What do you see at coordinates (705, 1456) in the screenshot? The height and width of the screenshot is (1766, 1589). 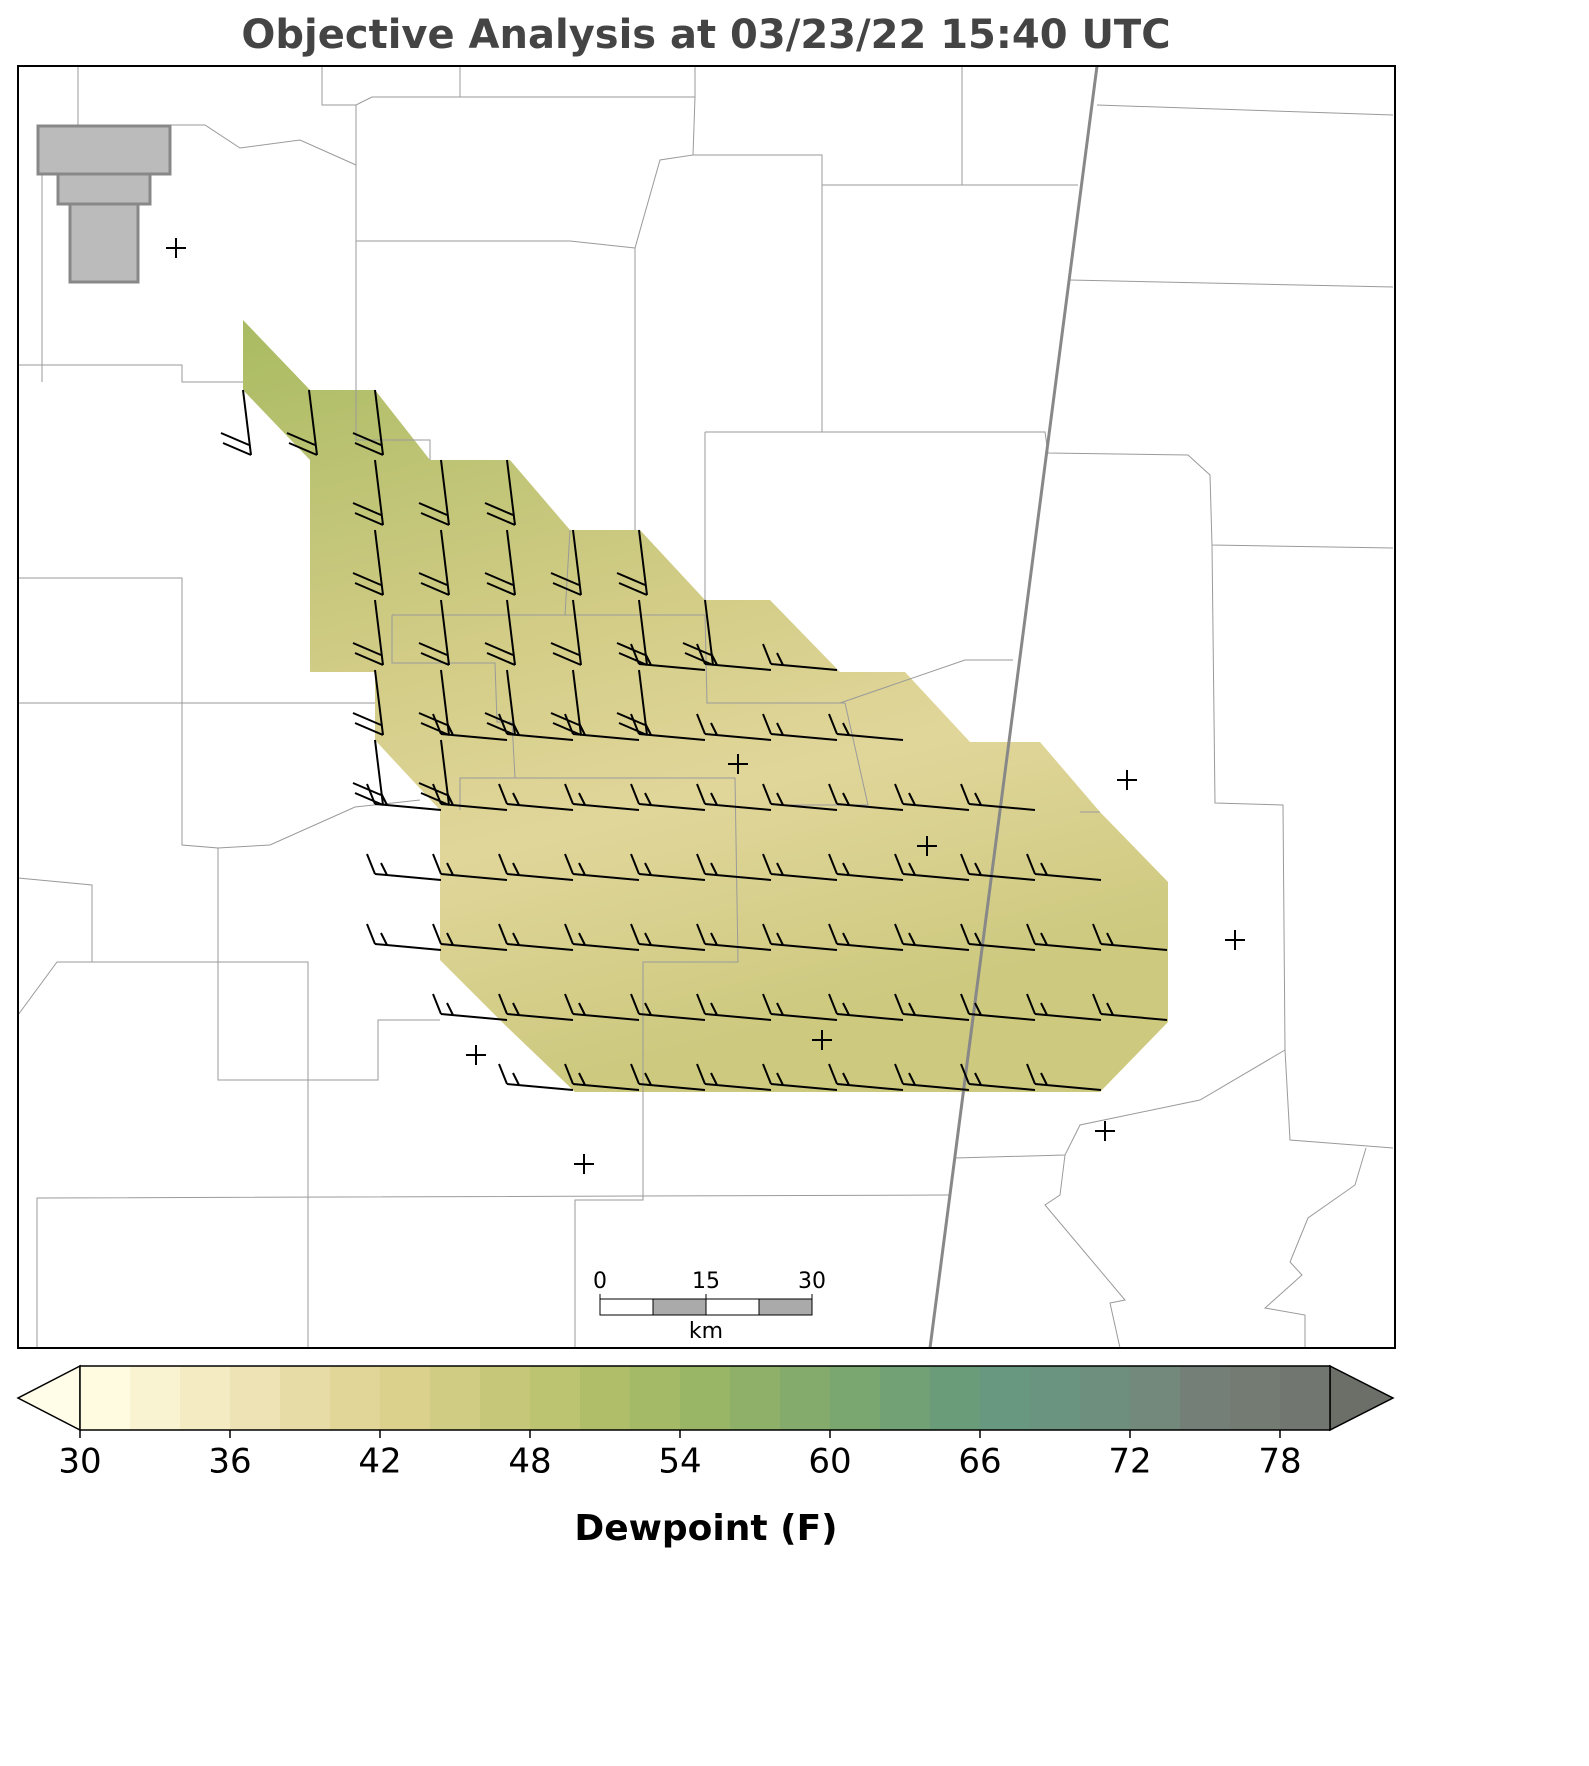 I see `colorbar: Dewpoint (F) 30 36 42 48 54 60 66 72 78` at bounding box center [705, 1456].